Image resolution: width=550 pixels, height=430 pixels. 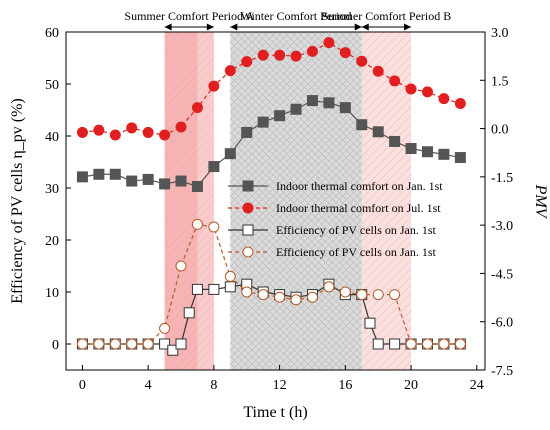 I want to click on y-right-tick-label: -6.0, so click(x=502, y=323).